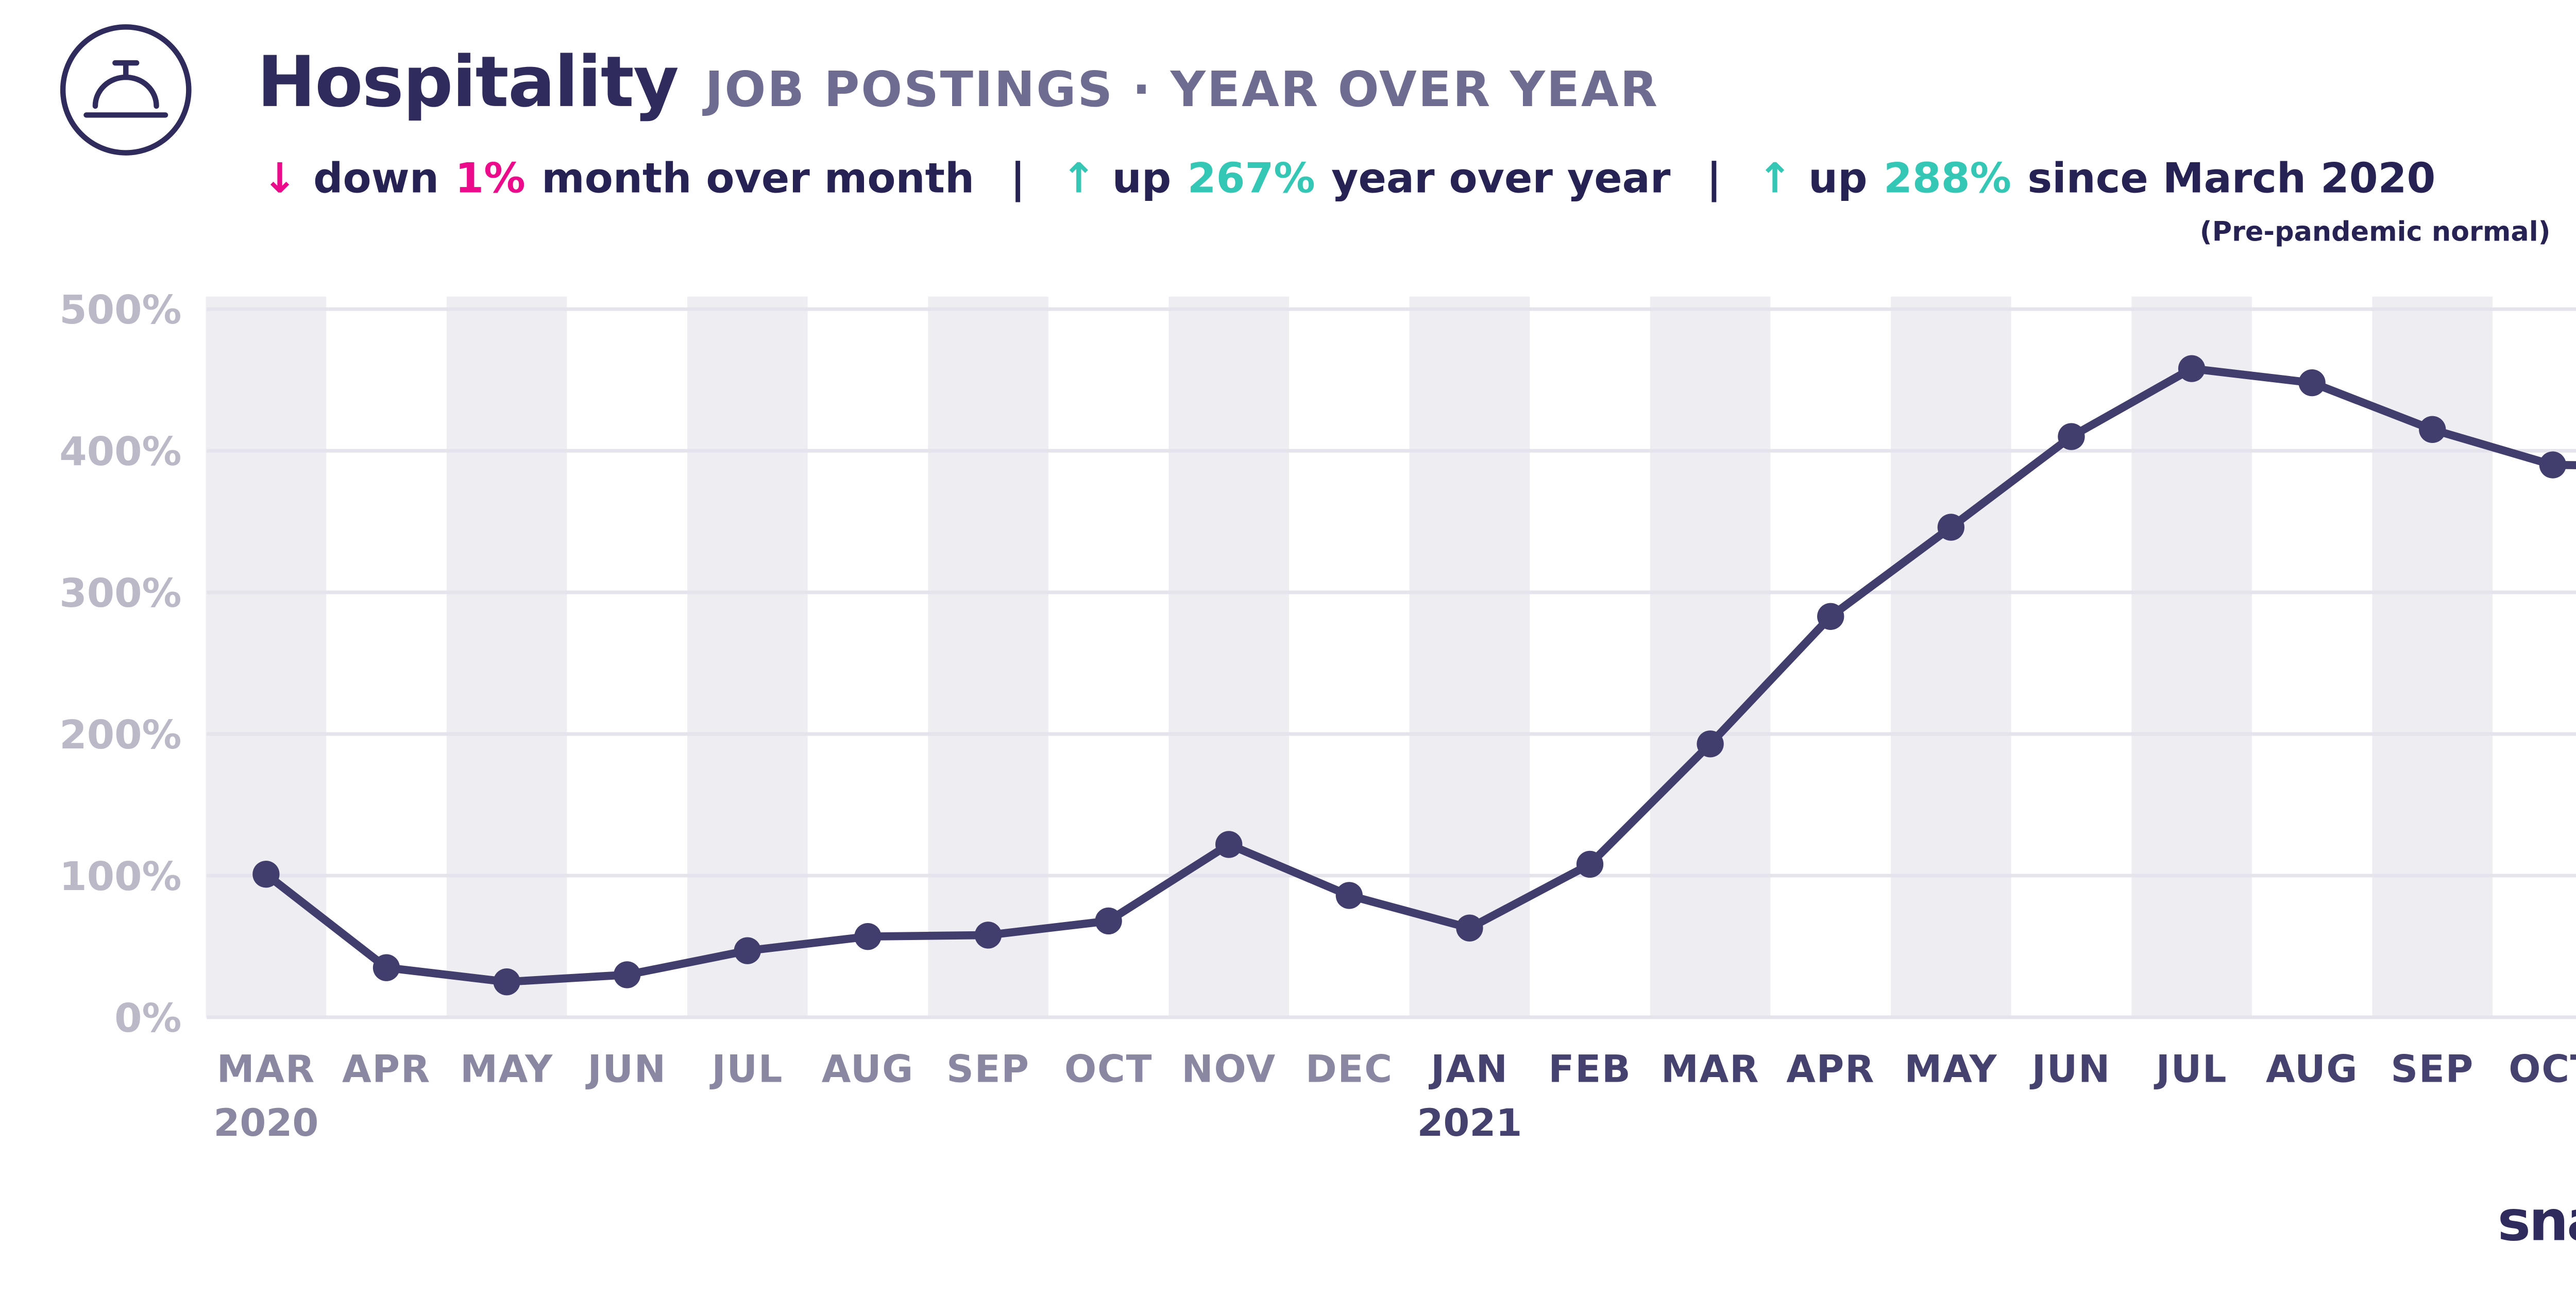 This screenshot has height=1314, width=2576. Describe the element at coordinates (120, 594) in the screenshot. I see `y-axis-label: 300%` at that location.